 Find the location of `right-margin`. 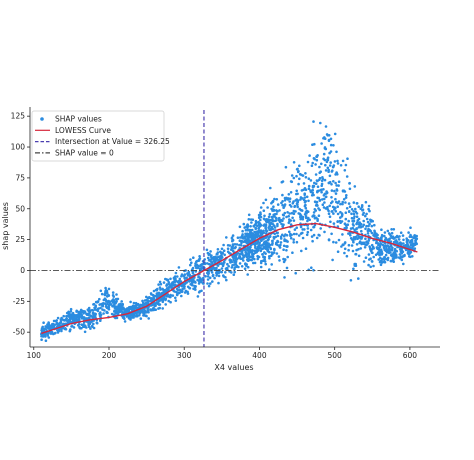

right-margin is located at coordinates (458, 239).